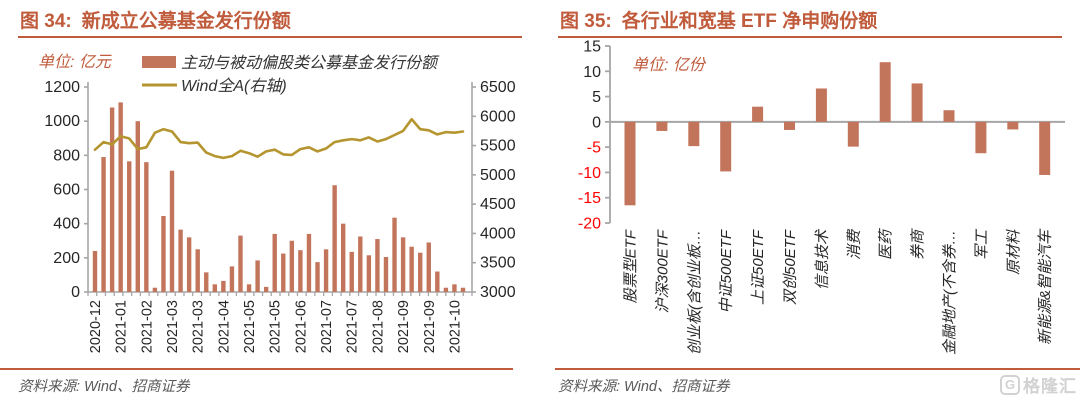 This screenshot has height=405, width=1080. I want to click on category-label: 双创50ETF, so click(790, 267).